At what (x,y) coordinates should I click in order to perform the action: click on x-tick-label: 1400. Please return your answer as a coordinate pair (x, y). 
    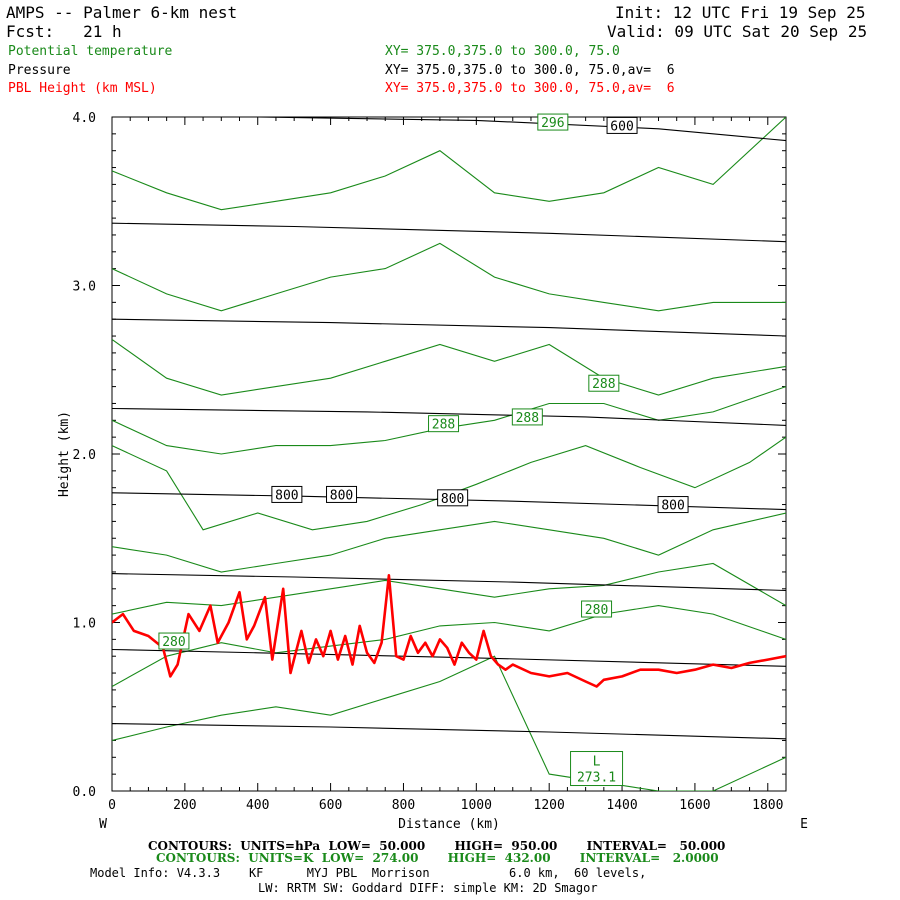
    Looking at the image, I should click on (621, 805).